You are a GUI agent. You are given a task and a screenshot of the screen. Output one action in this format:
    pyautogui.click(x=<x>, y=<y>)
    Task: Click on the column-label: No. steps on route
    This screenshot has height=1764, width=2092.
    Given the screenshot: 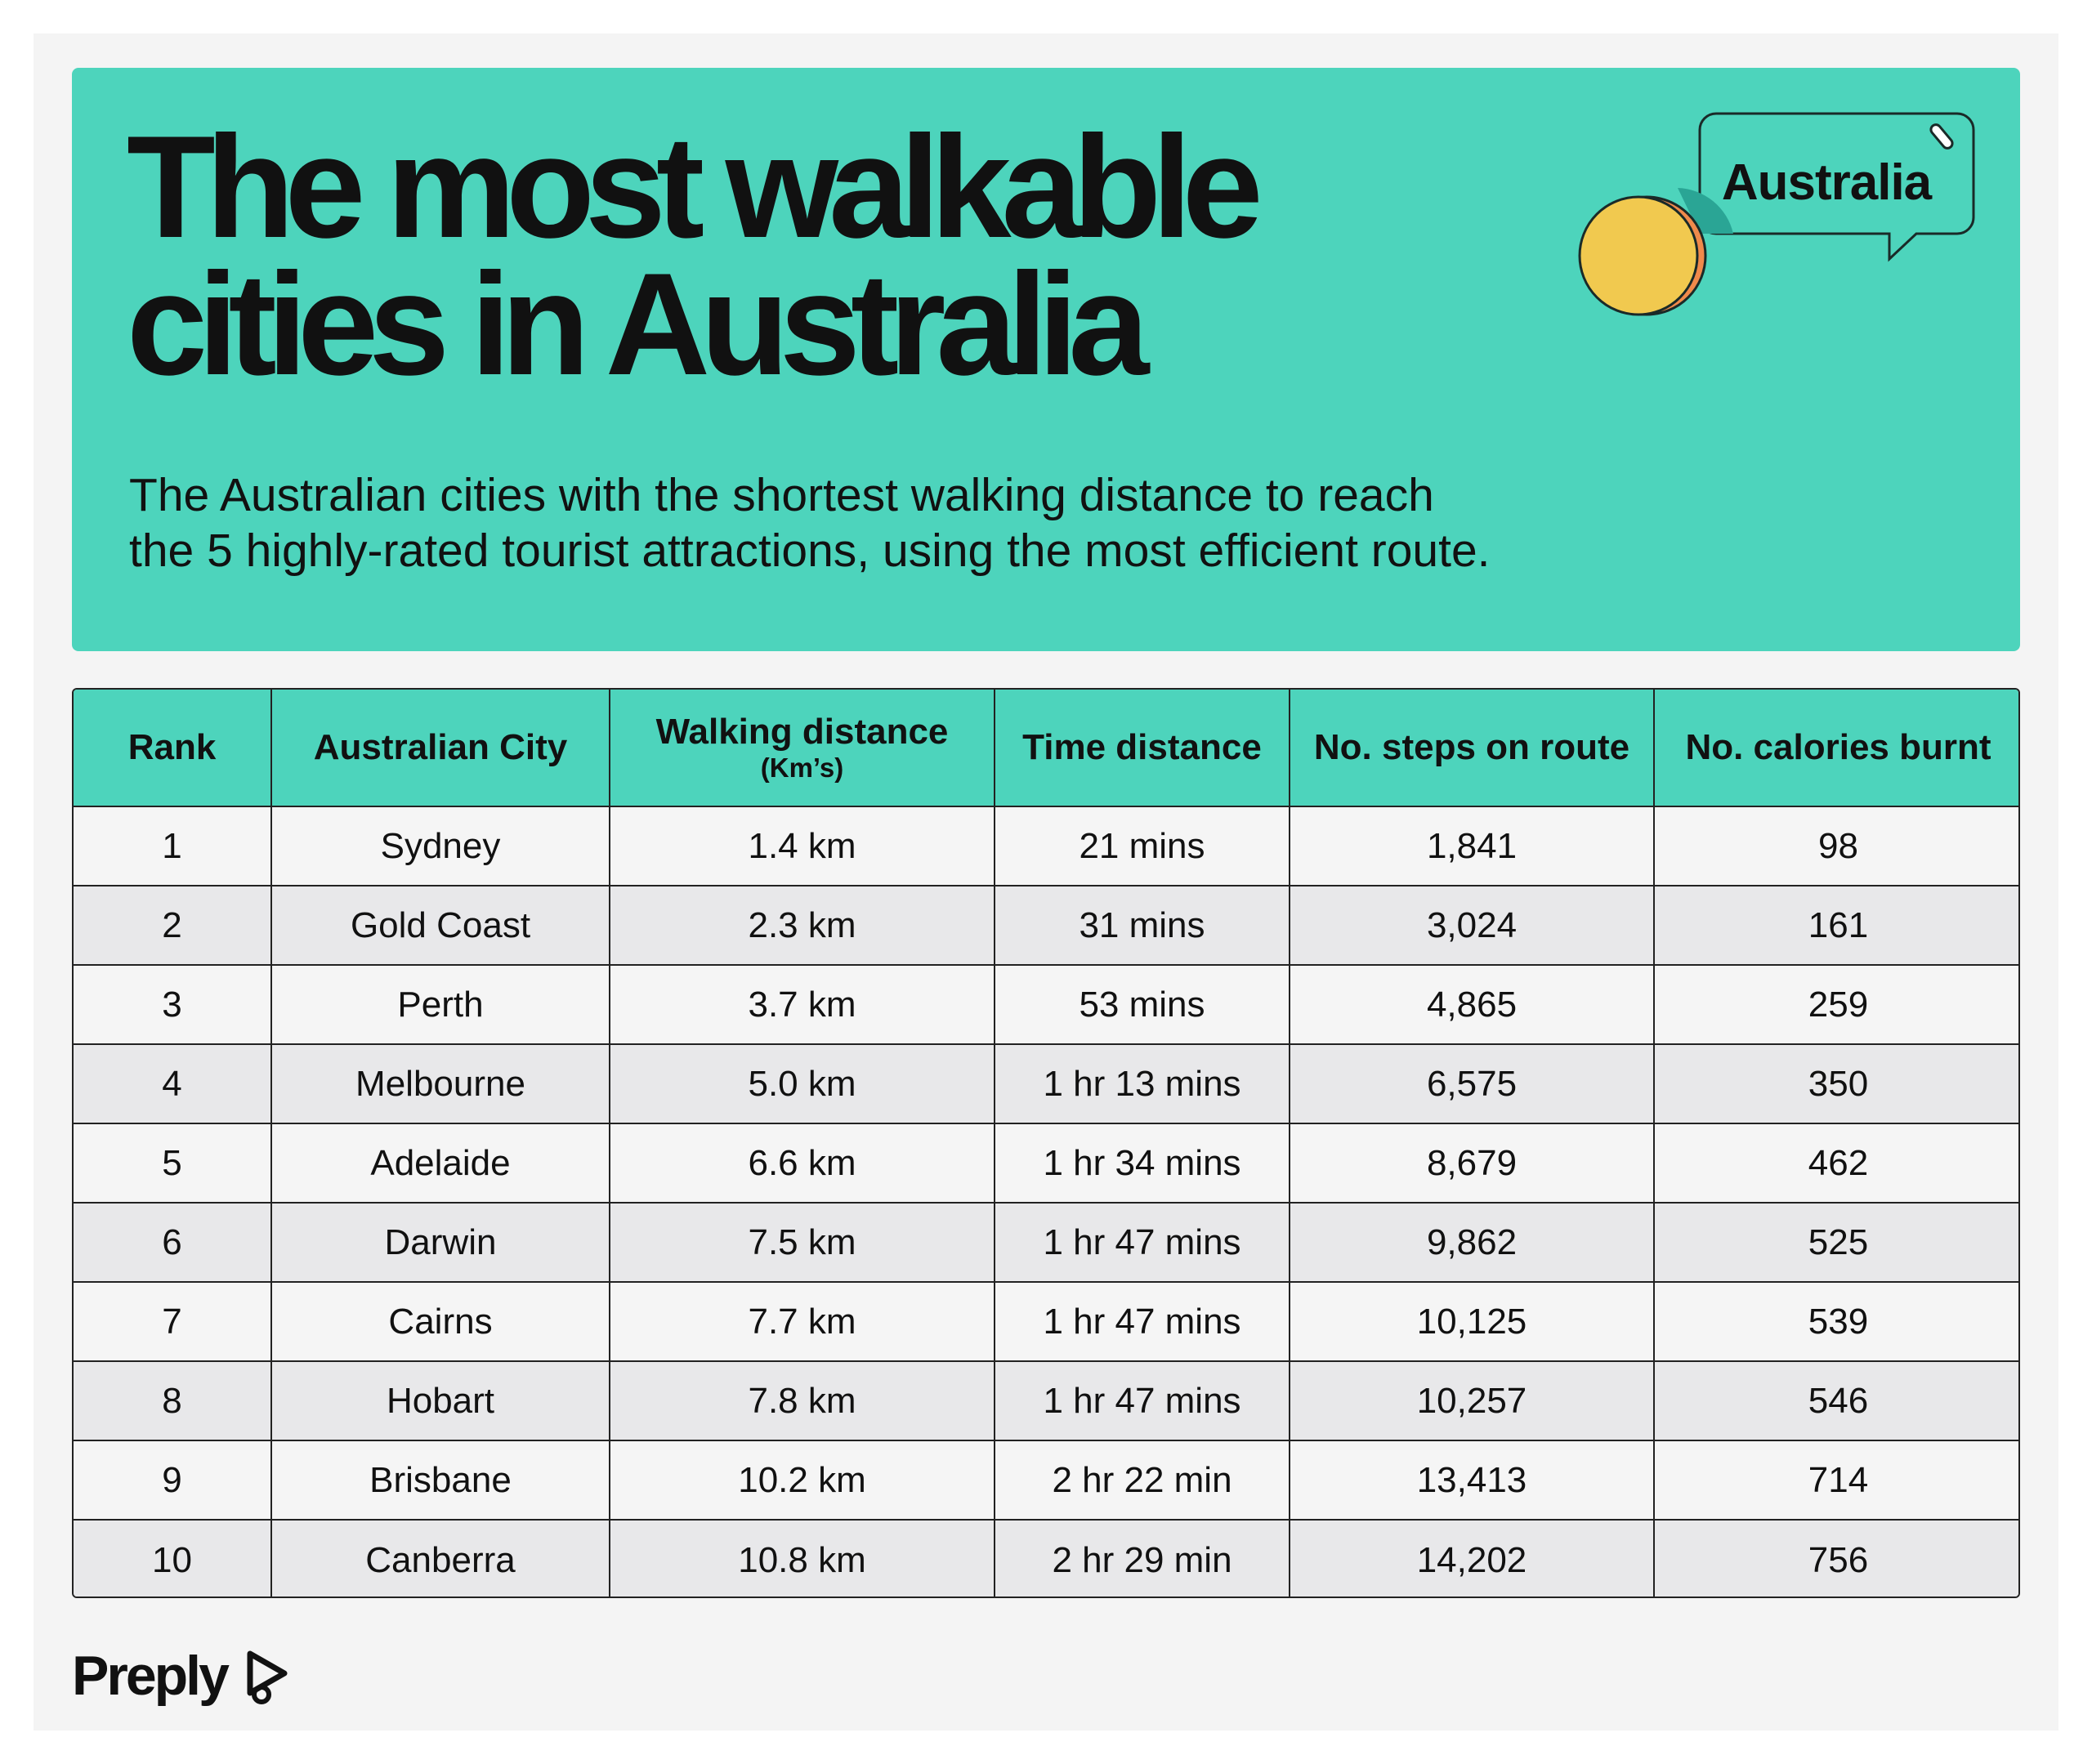 What is the action you would take?
    pyautogui.click(x=1471, y=747)
    